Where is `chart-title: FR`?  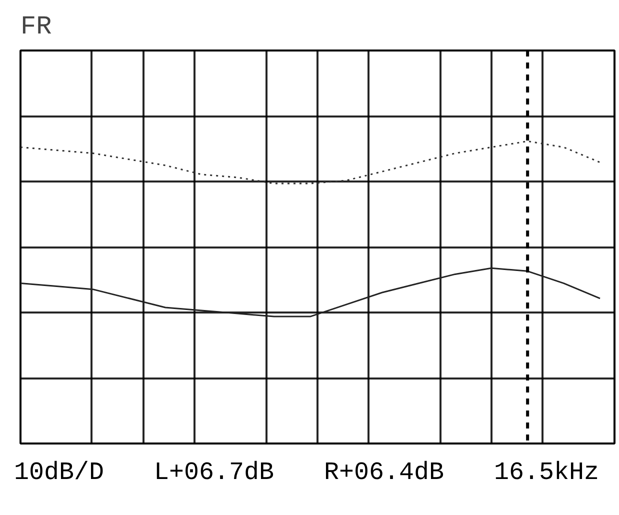 chart-title: FR is located at coordinates (36, 27).